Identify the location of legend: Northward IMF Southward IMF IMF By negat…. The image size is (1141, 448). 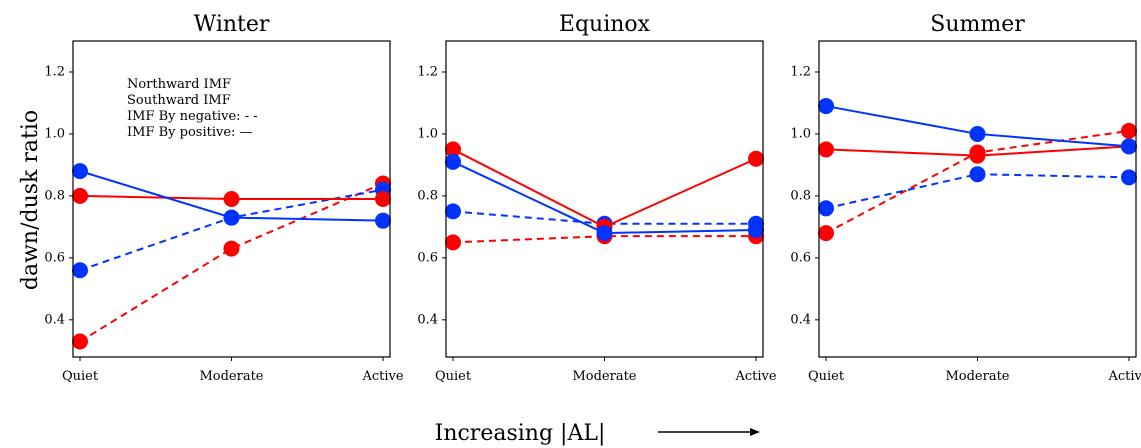
(192, 108).